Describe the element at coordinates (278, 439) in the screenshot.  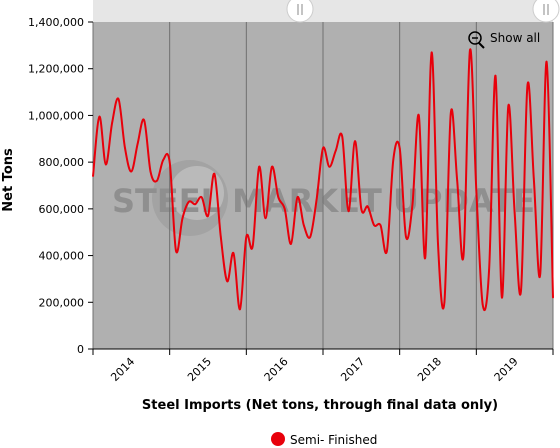
I see `legend-swatch` at that location.